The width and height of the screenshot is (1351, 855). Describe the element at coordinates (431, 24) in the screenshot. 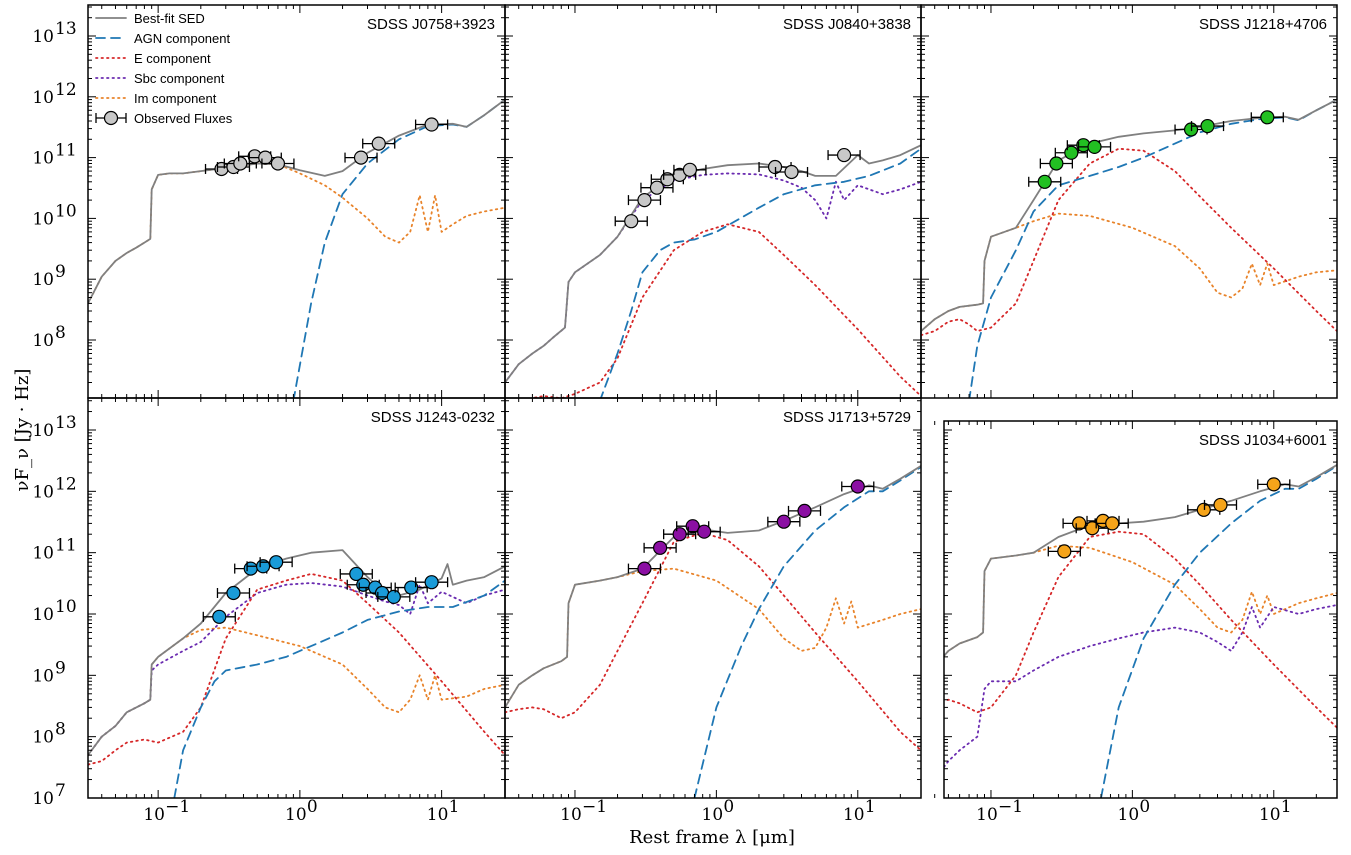

I see `panel-title: SDSS J0758+3923` at that location.